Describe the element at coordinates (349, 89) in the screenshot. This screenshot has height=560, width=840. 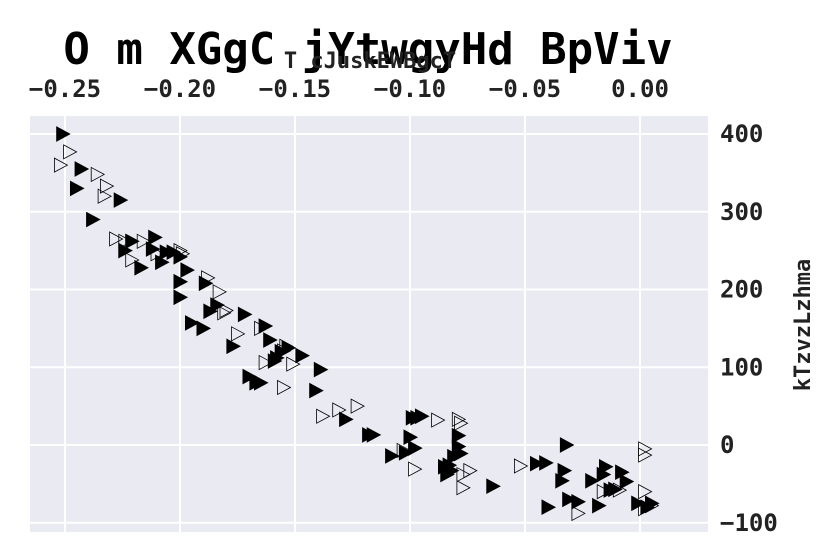
I see `x-tick-labels: −0.25 −0.20 −0.15 −0.10 −0.05 0.00` at that location.